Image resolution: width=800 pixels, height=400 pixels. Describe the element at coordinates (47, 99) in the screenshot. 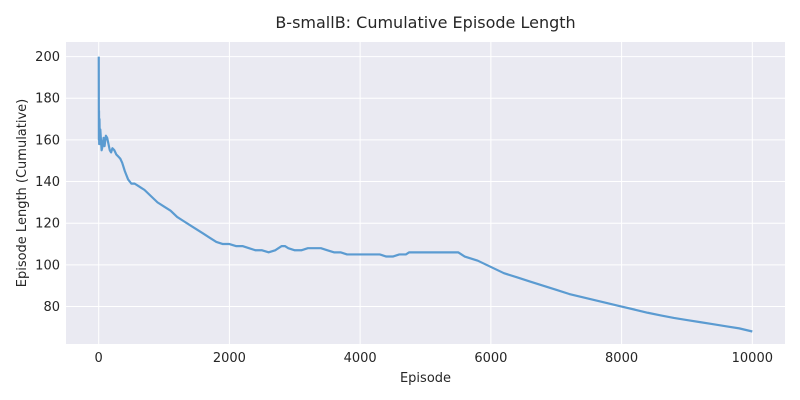

I see `y-tick-label: 180` at that location.